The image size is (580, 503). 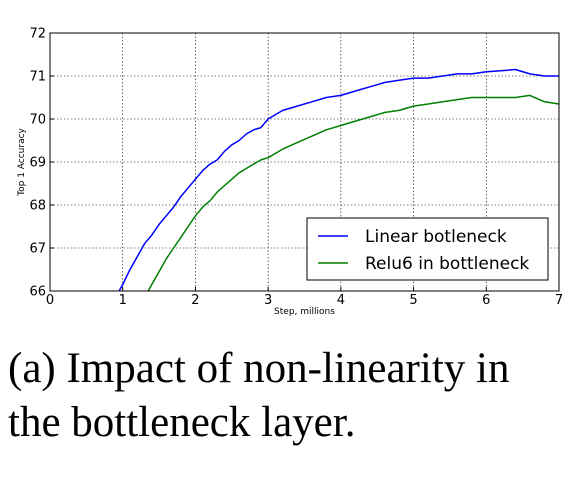 I want to click on x-tick-label: 3, so click(x=268, y=300).